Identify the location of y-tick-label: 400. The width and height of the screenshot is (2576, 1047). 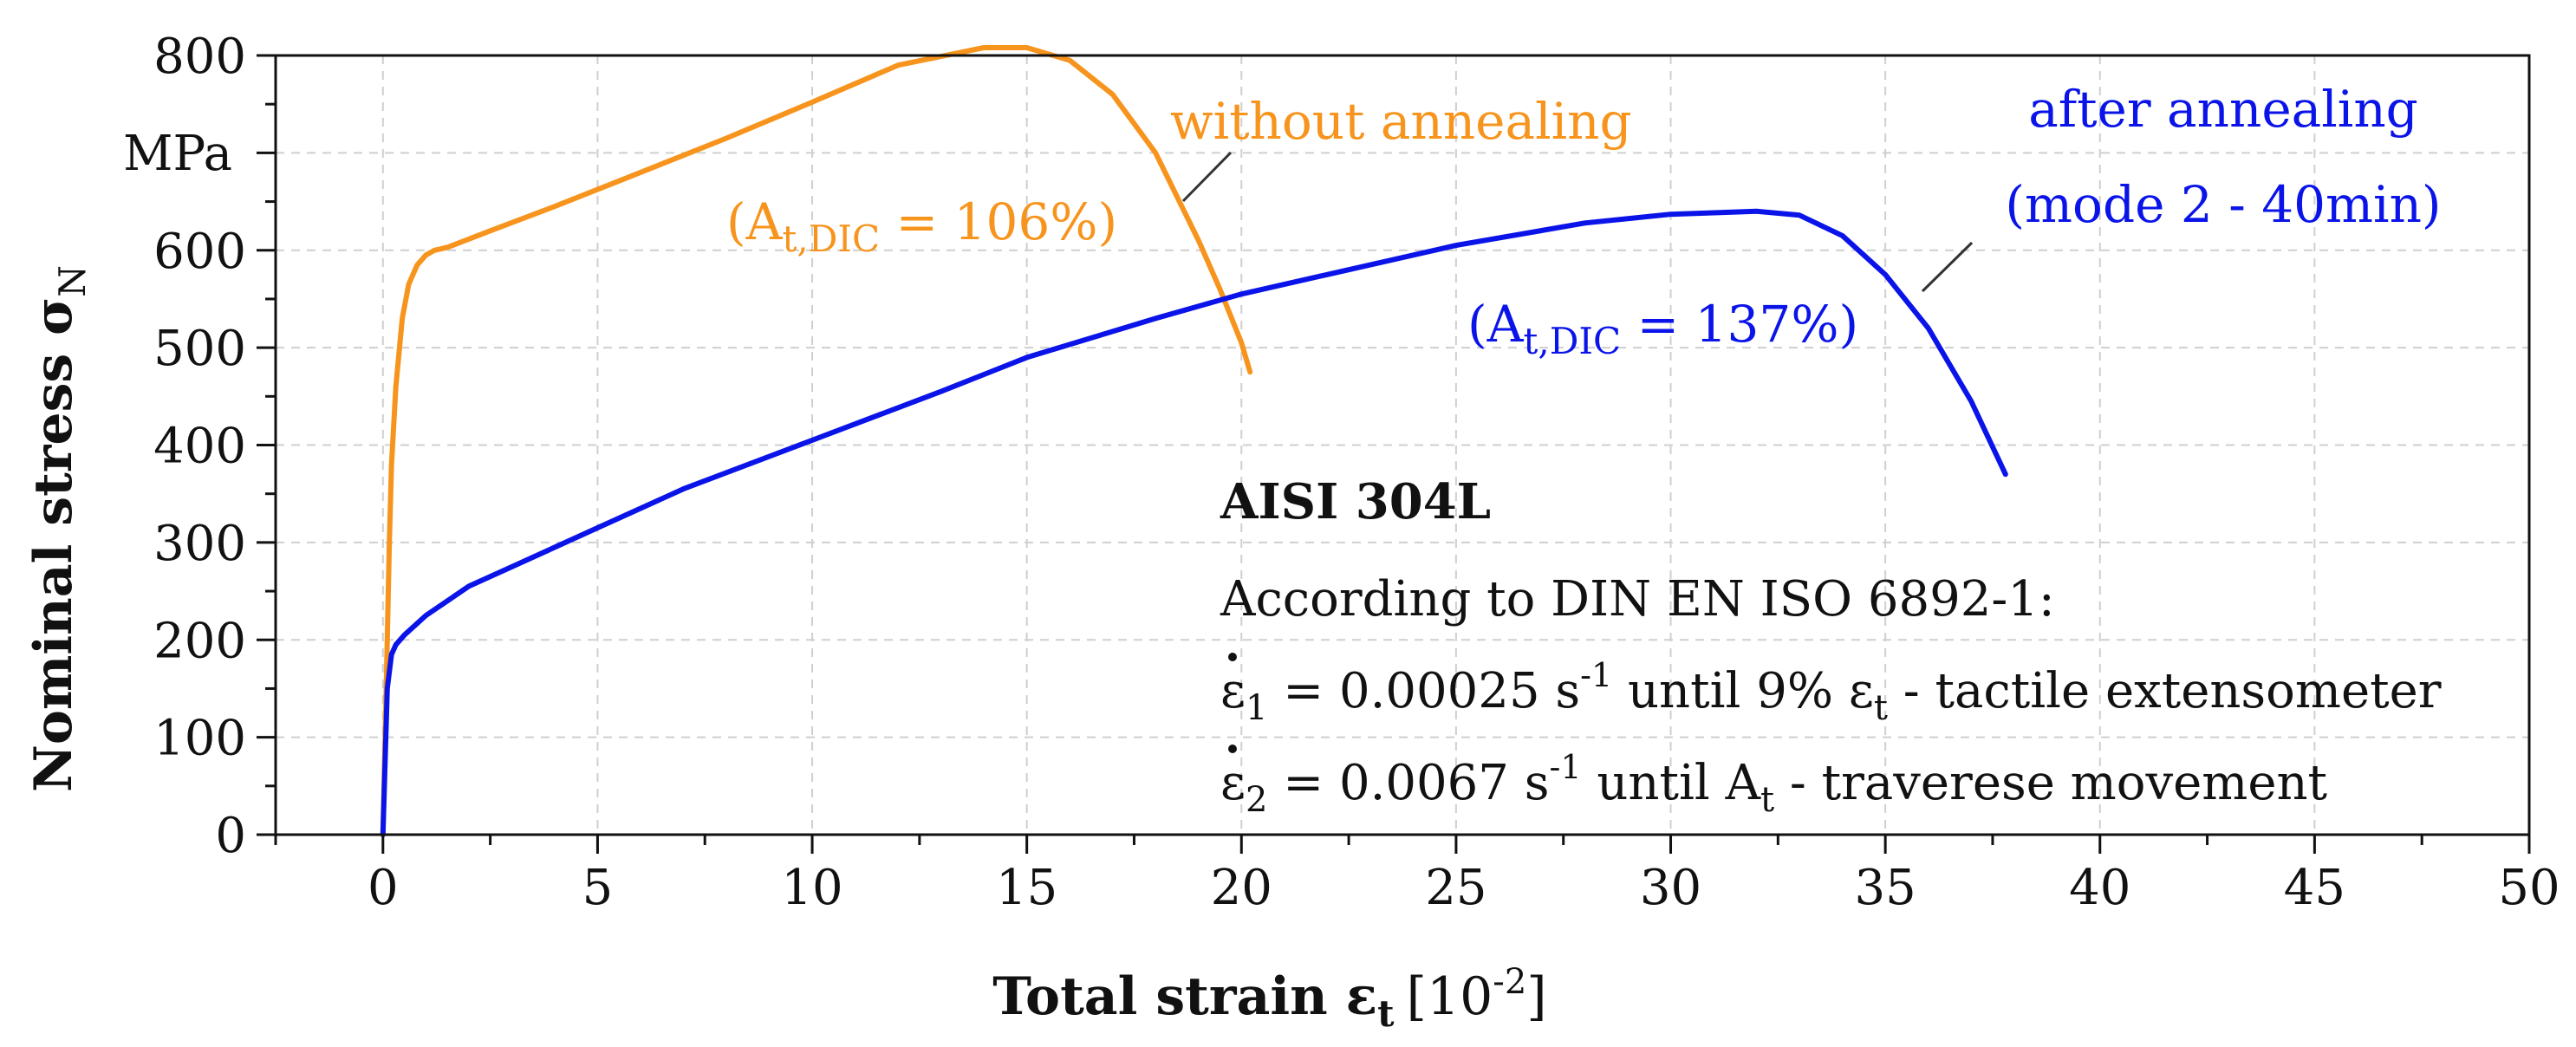
(199, 447).